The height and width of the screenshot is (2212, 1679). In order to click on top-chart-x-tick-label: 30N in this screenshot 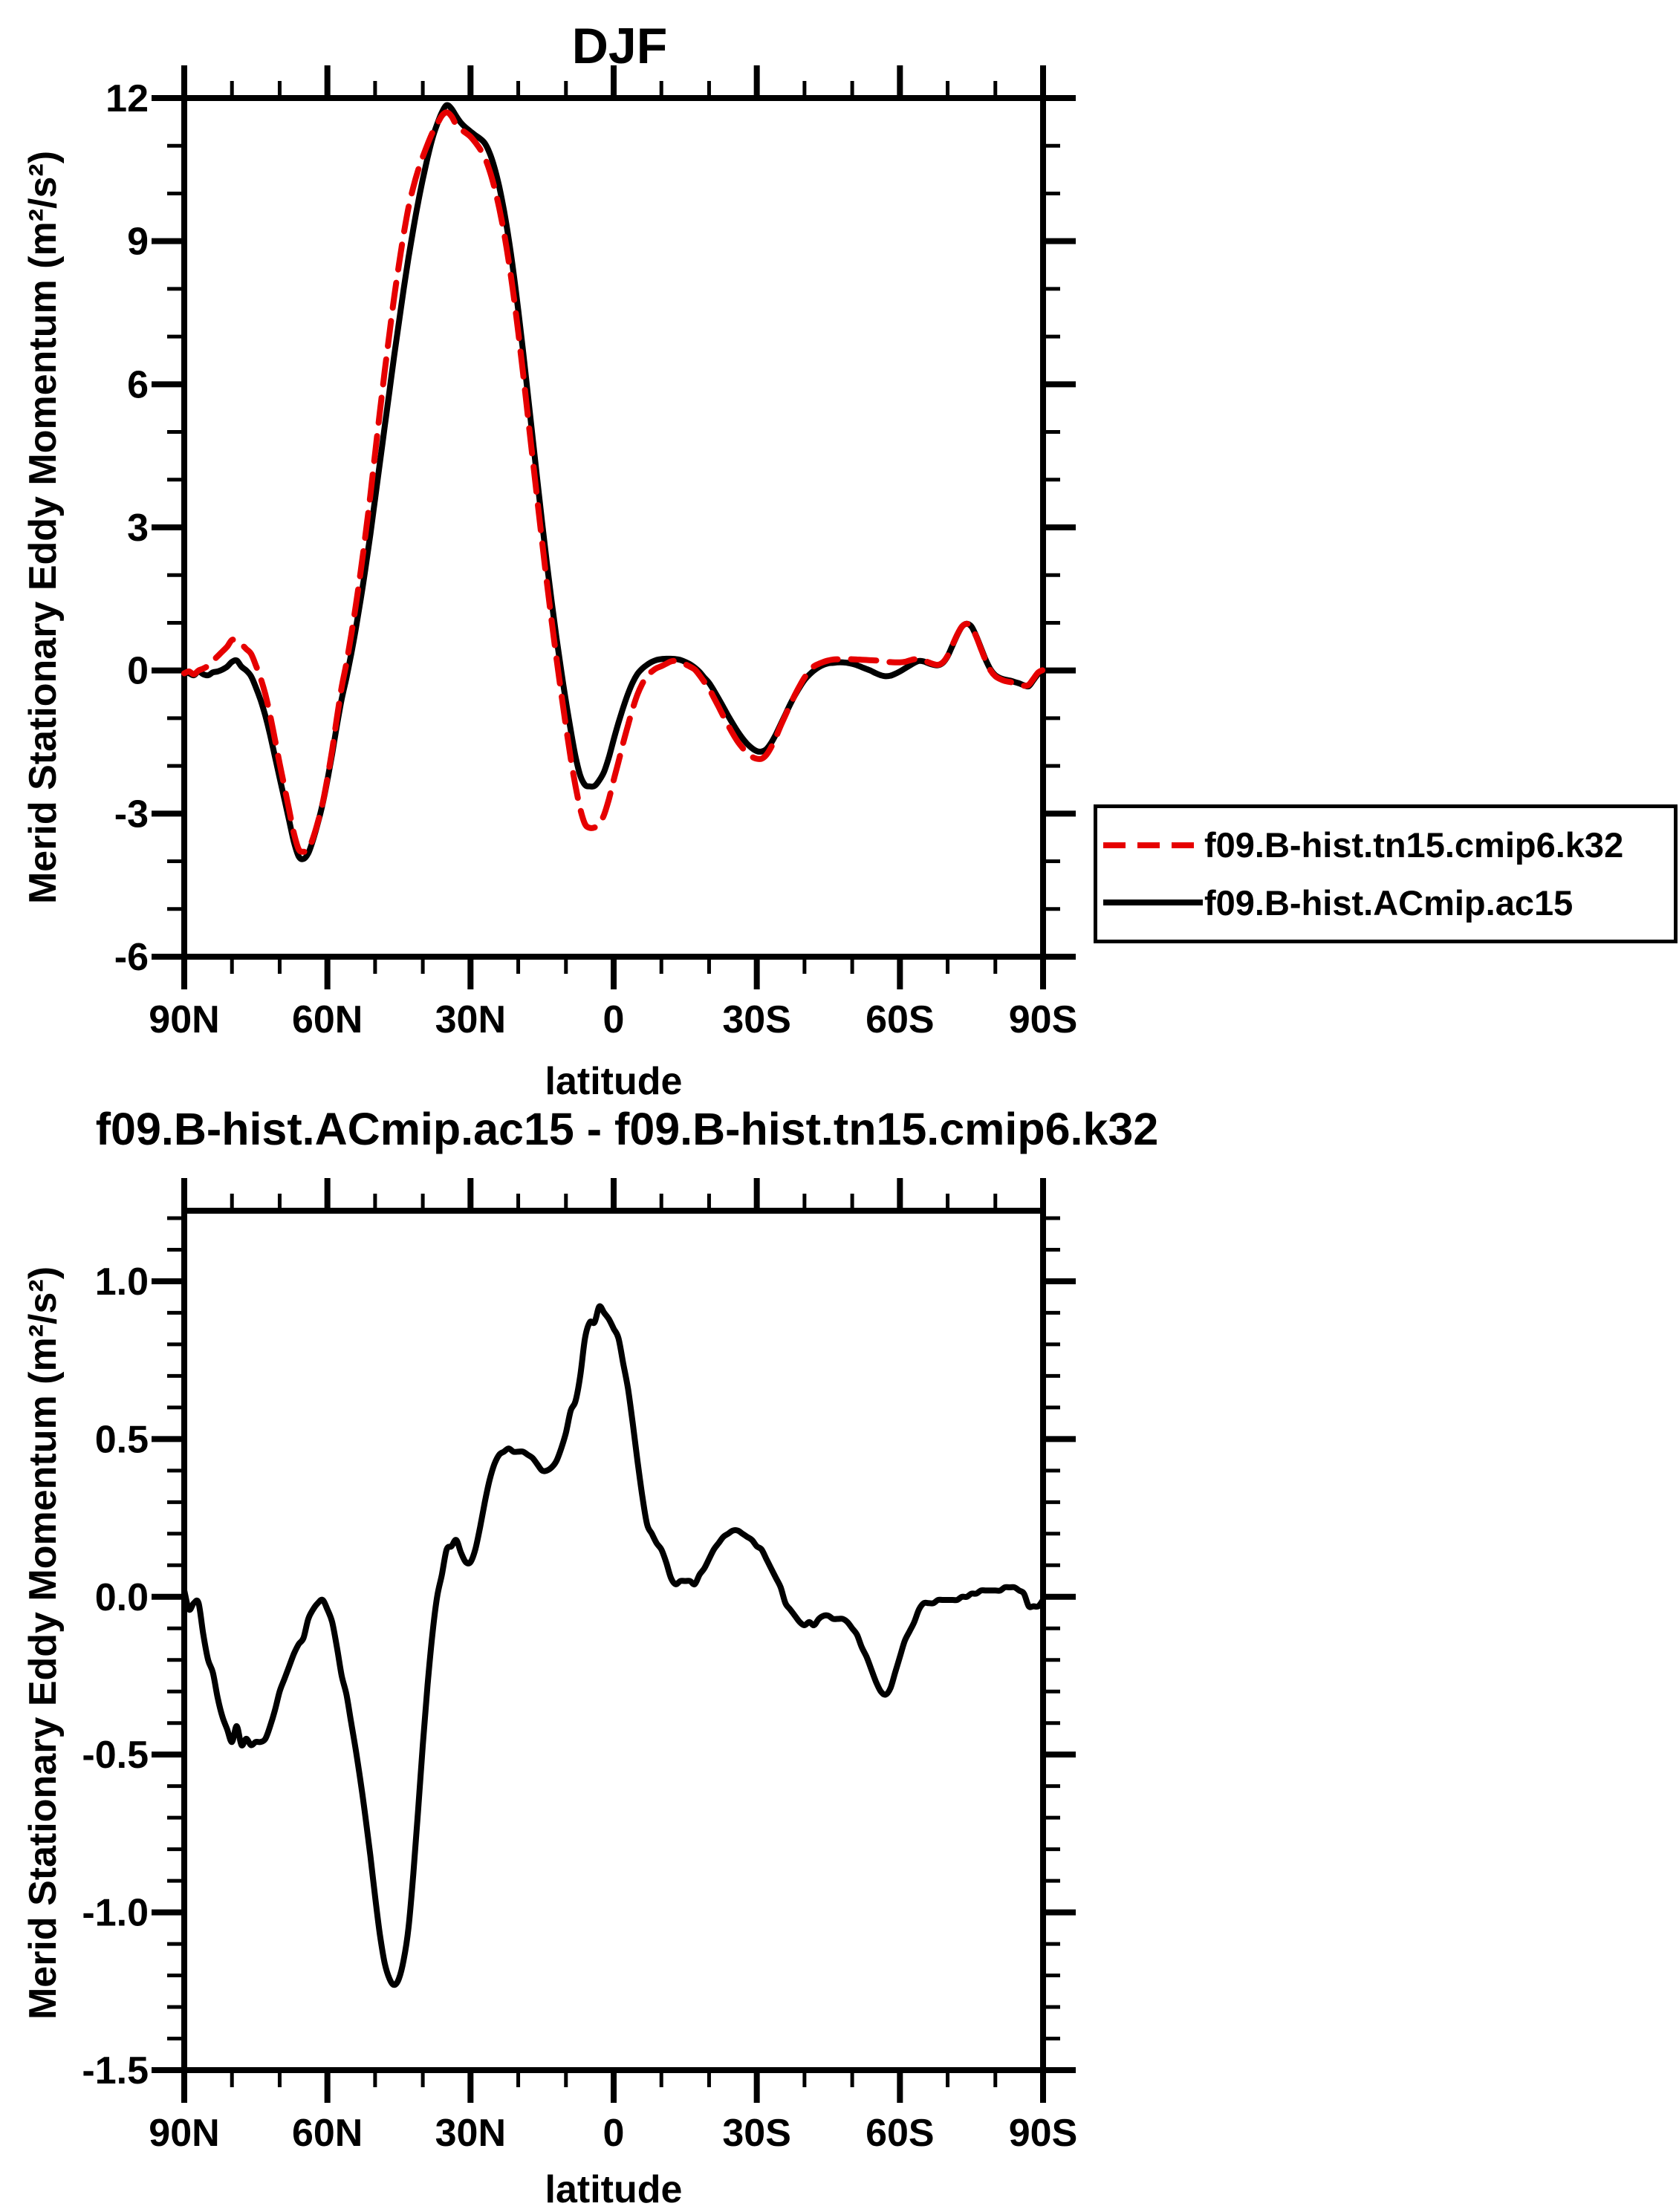, I will do `click(470, 1020)`.